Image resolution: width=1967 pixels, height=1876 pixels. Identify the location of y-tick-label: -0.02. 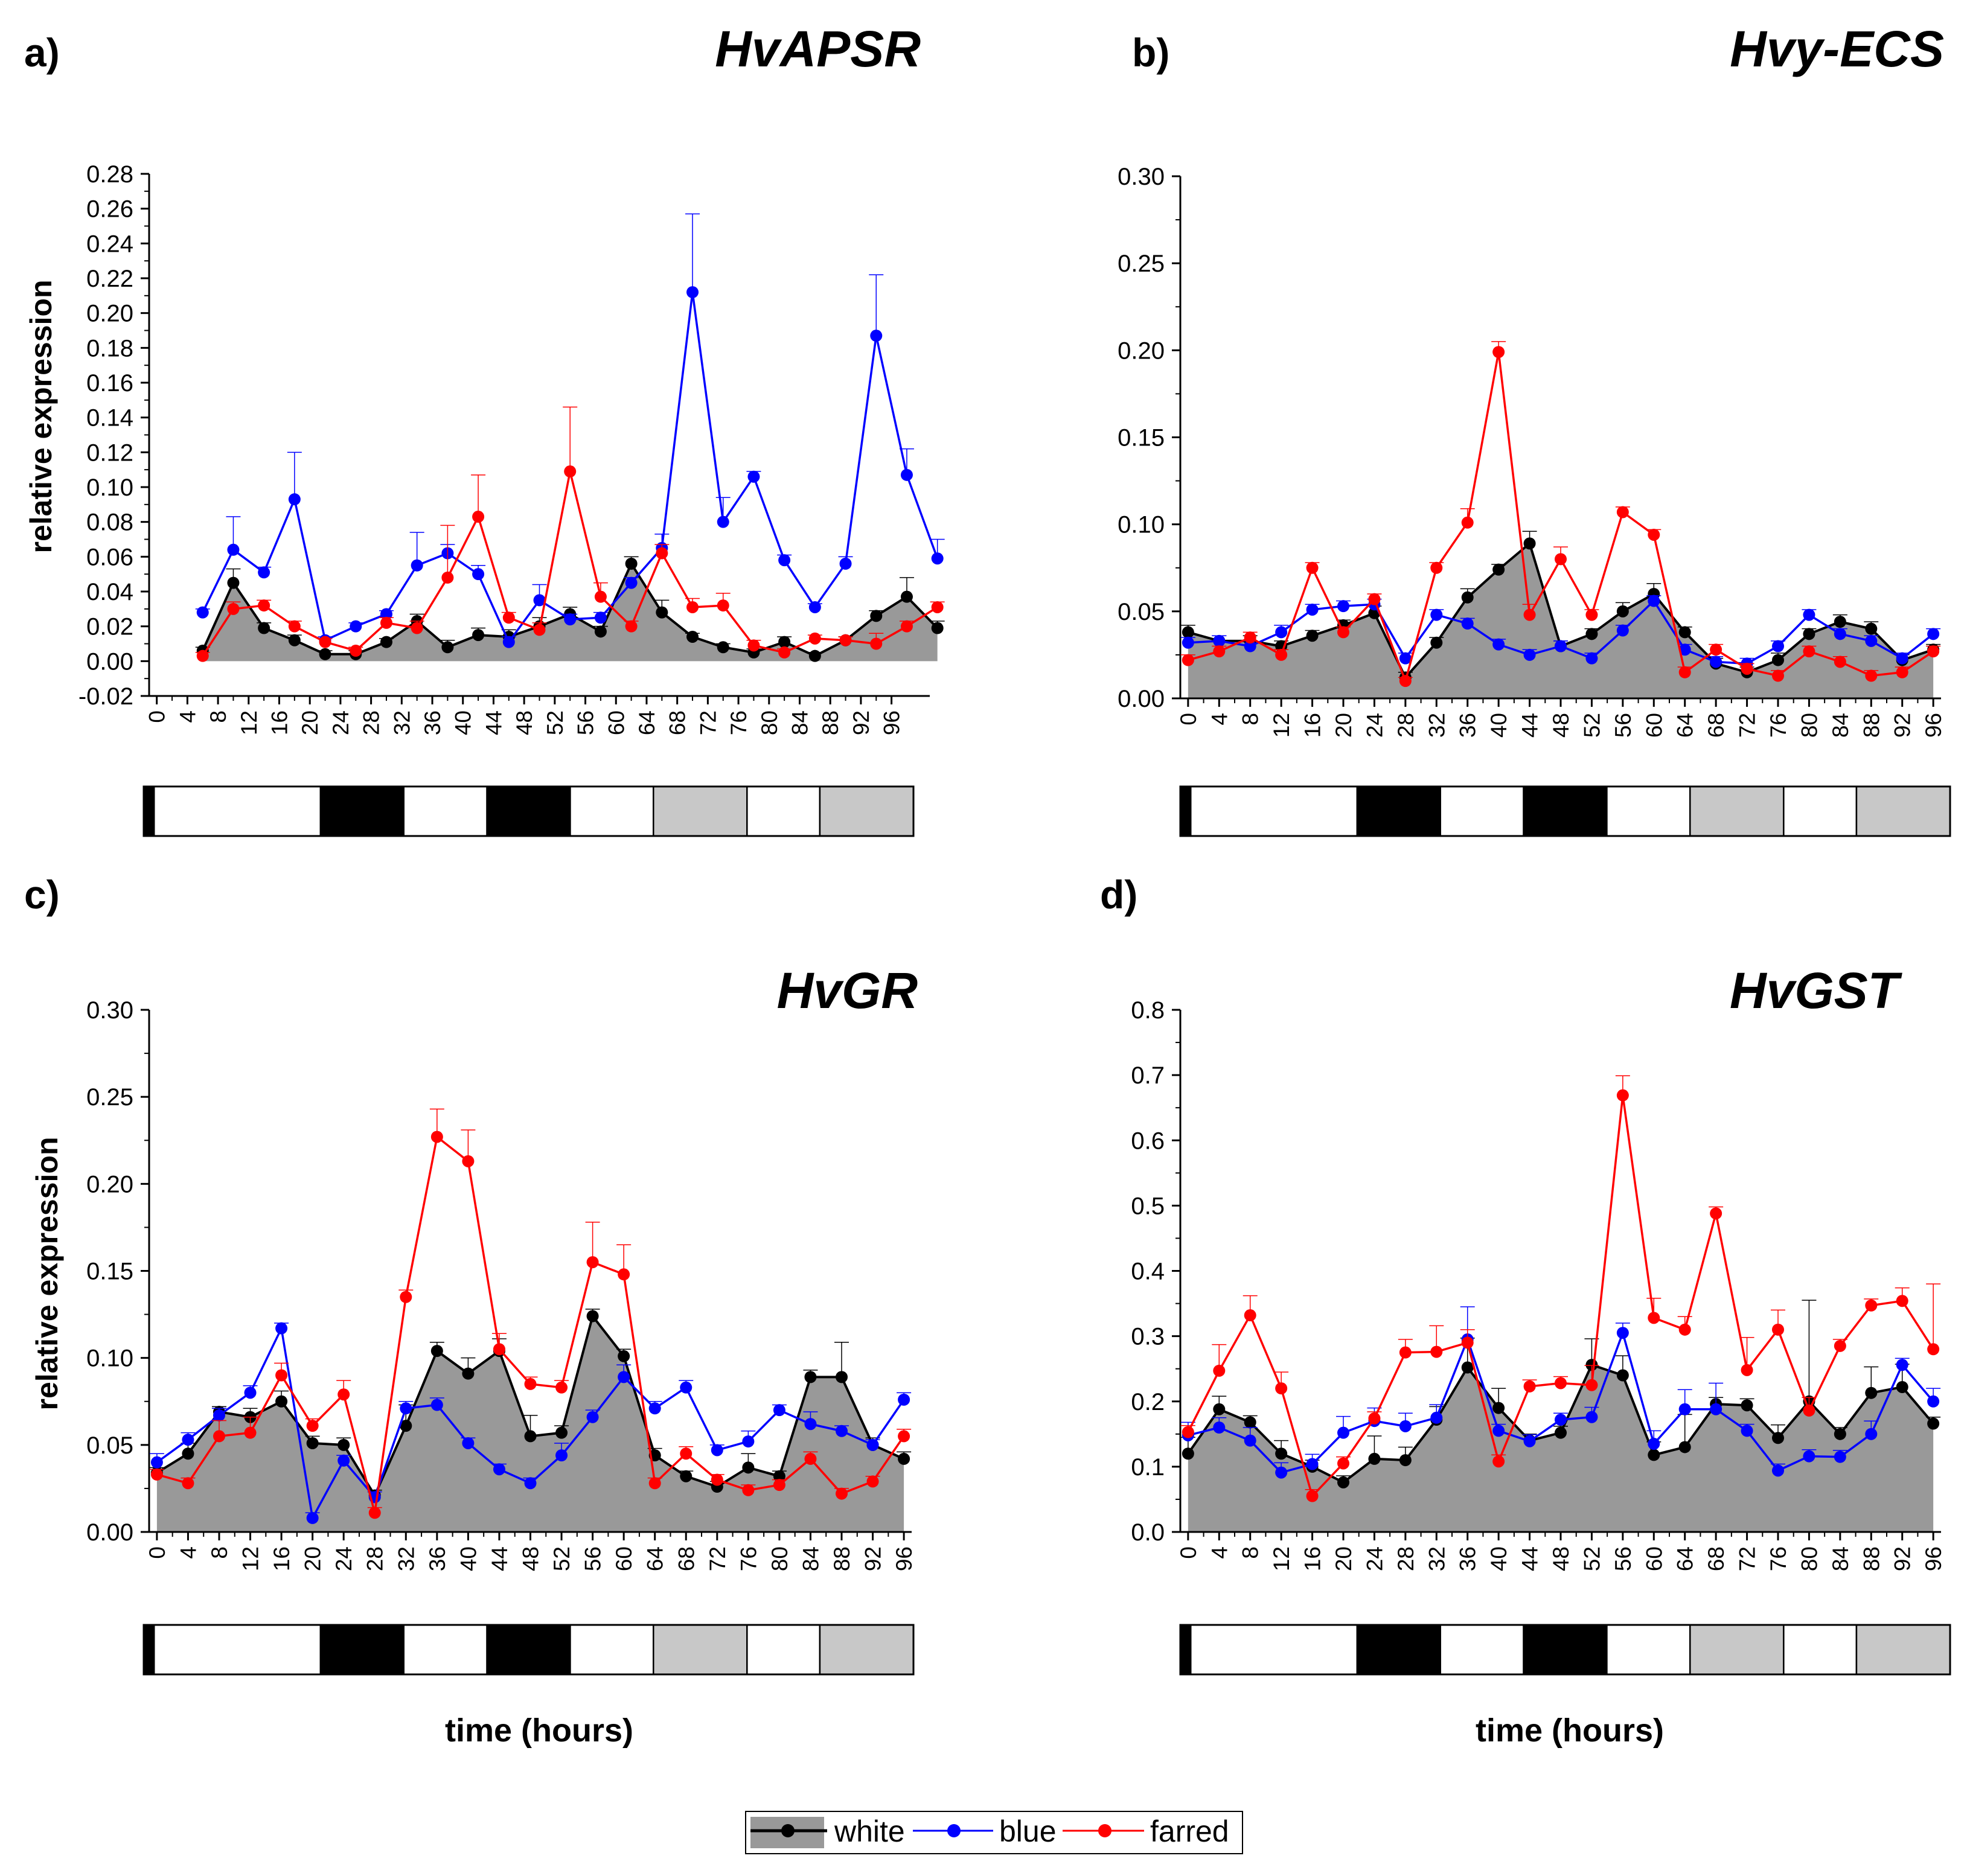
(105, 696).